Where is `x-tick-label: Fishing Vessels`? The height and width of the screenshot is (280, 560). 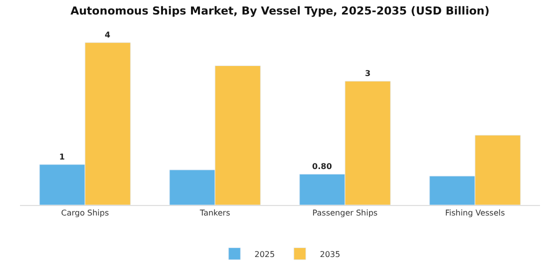 x-tick-label: Fishing Vessels is located at coordinates (475, 213).